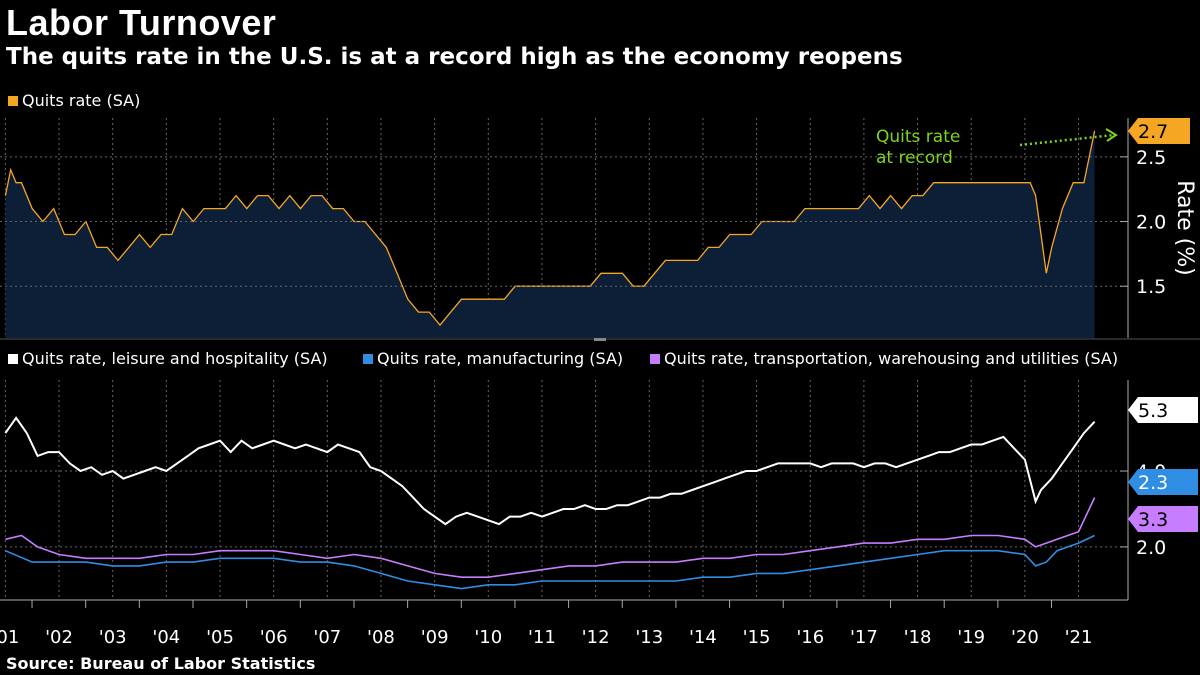 The width and height of the screenshot is (1200, 675). Describe the element at coordinates (381, 637) in the screenshot. I see `x-tick-label: '08` at that location.